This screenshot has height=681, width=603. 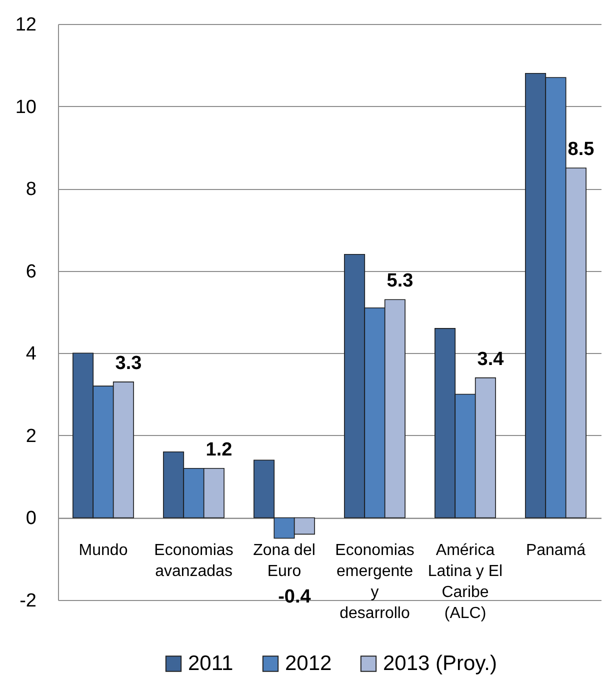 I want to click on data-label: 3.4, so click(x=490, y=359).